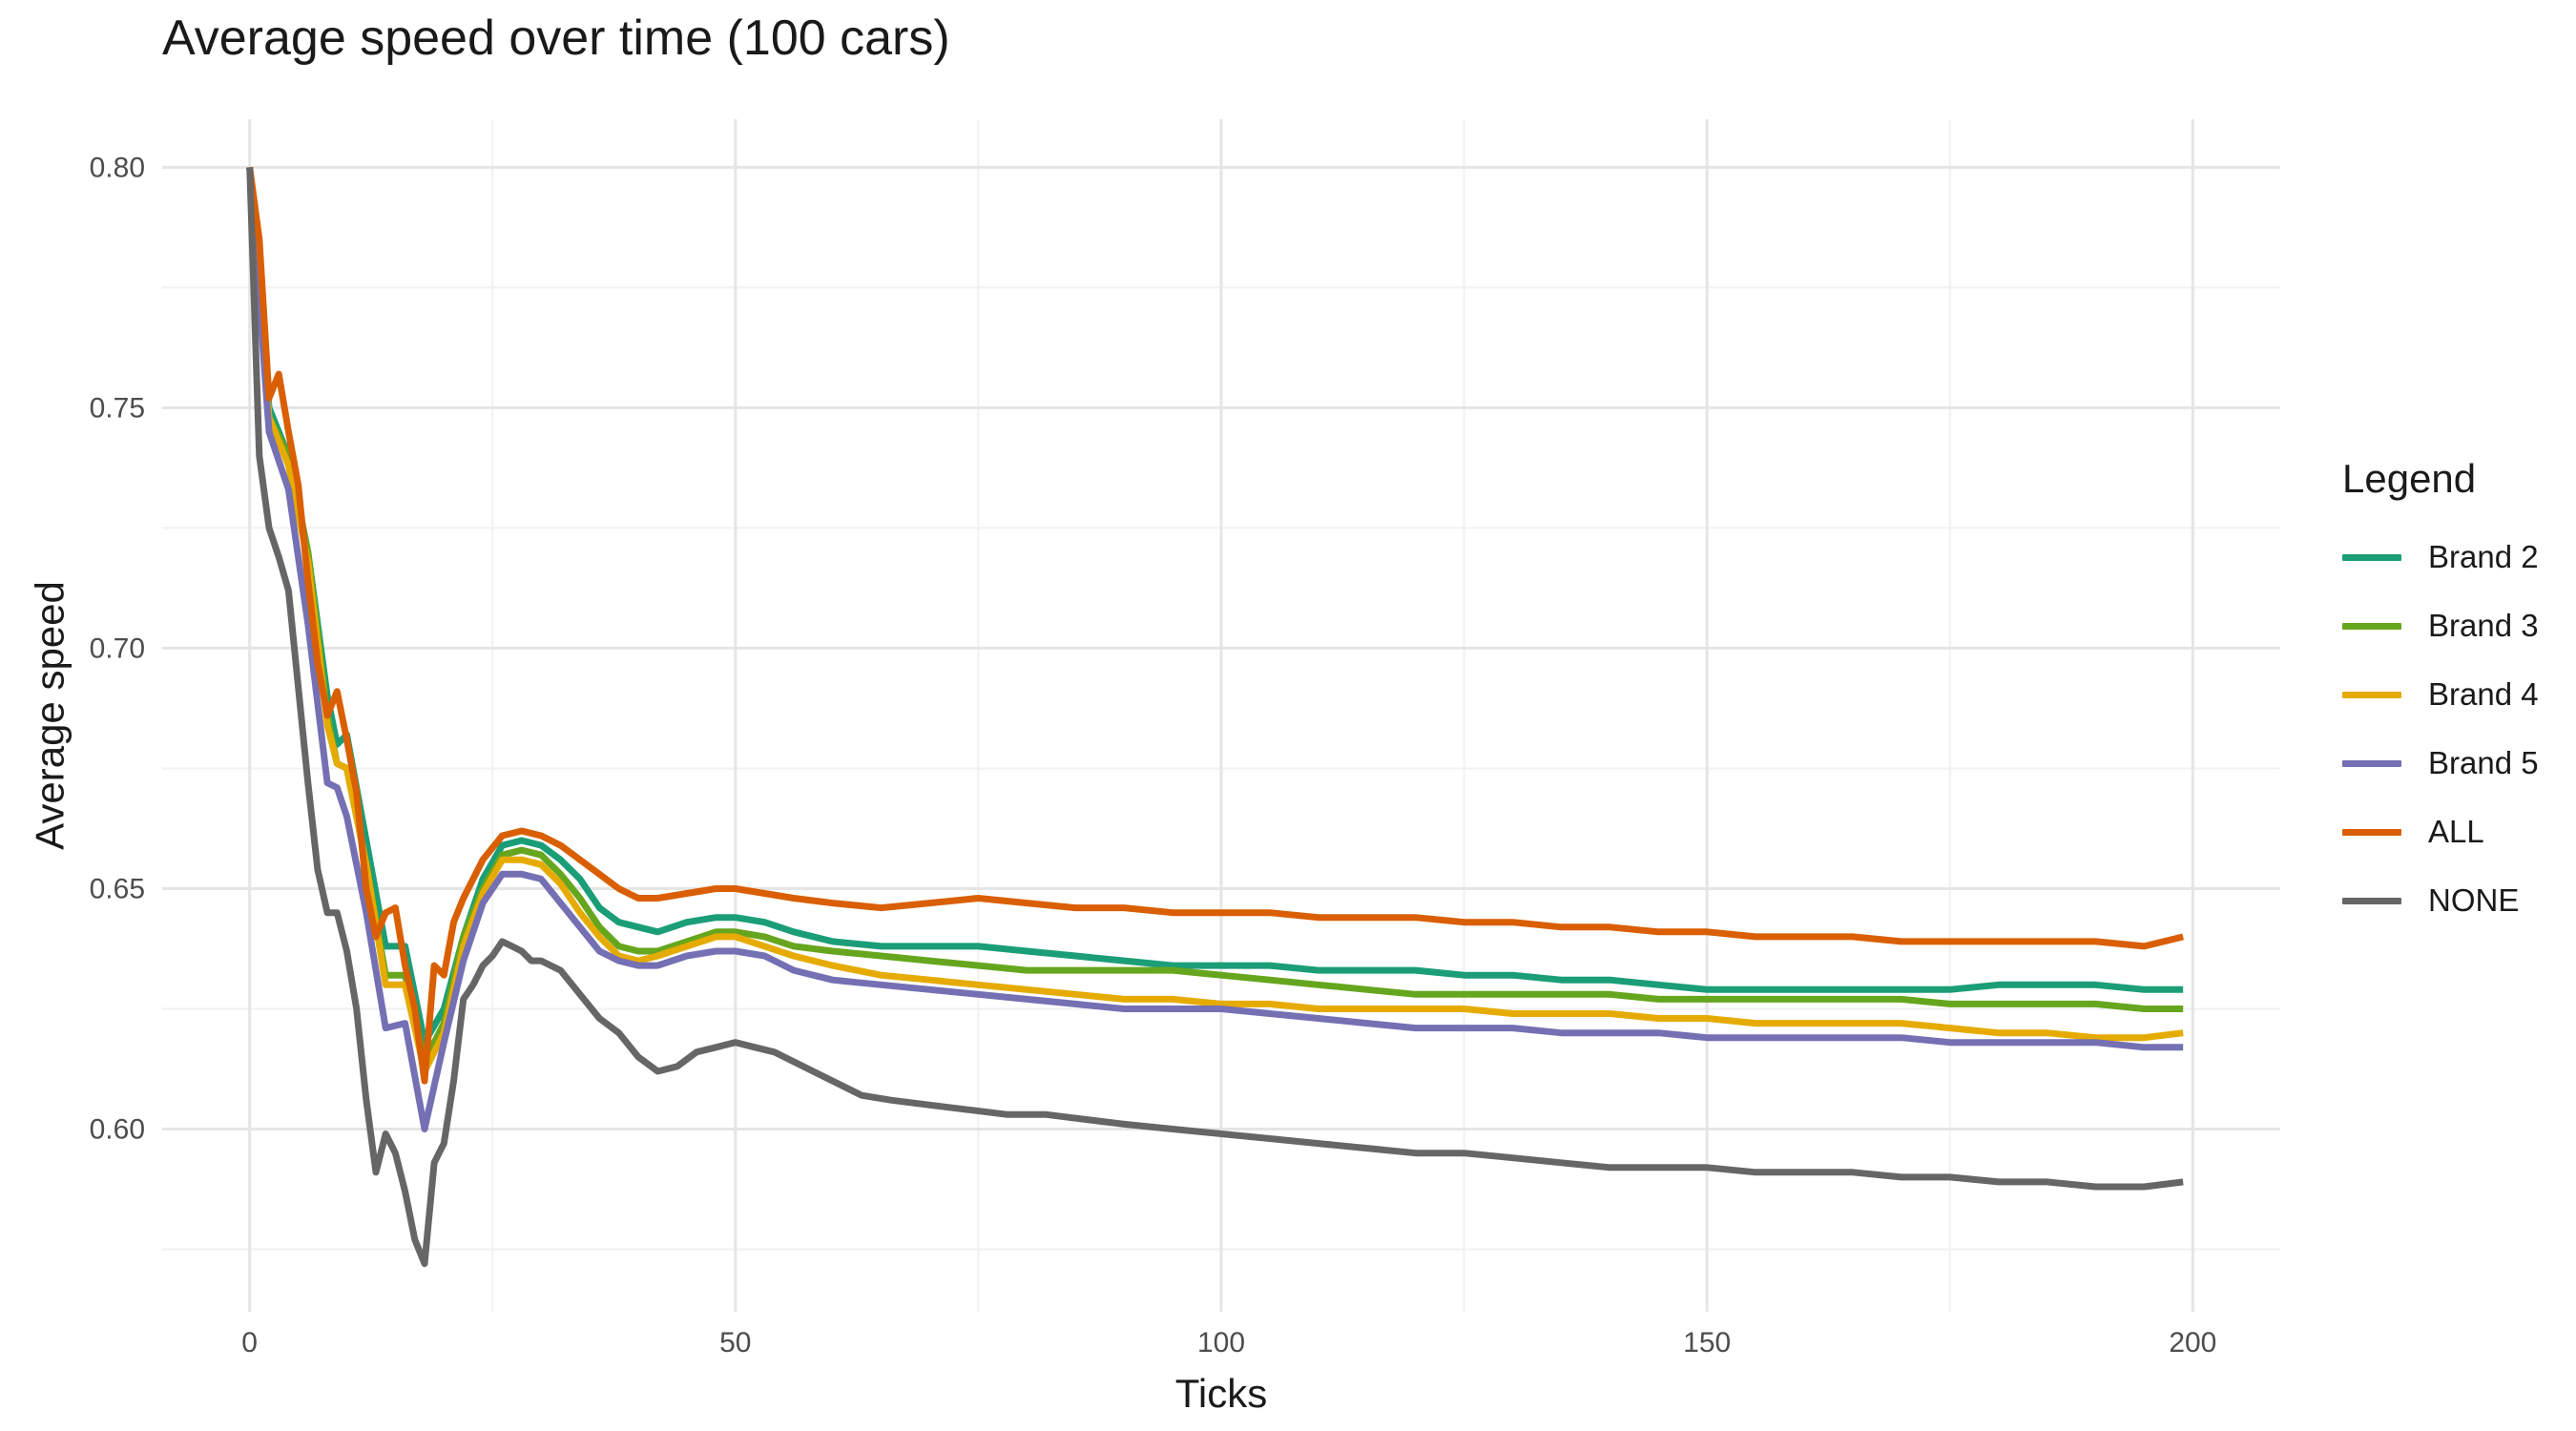 This screenshot has height=1431, width=2576. Describe the element at coordinates (1707, 1342) in the screenshot. I see `x-tick-label: 150` at that location.